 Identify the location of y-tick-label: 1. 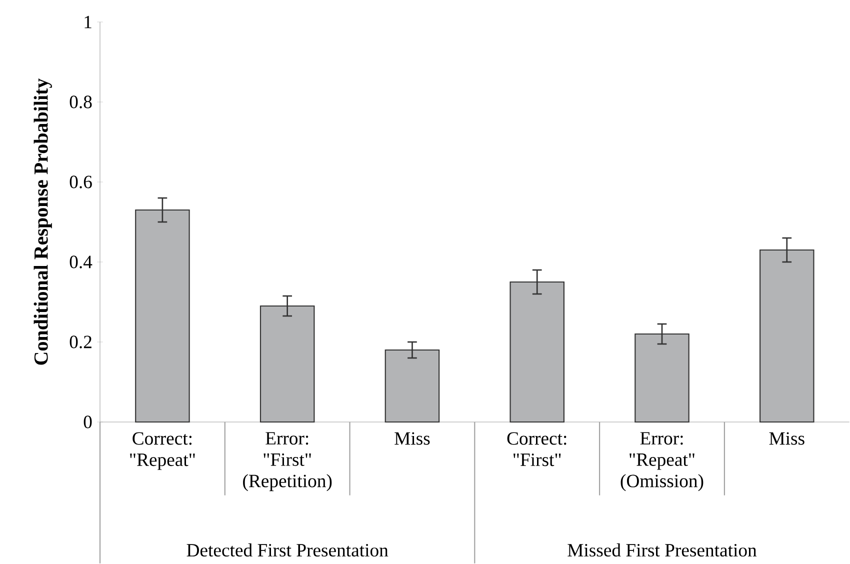
(88, 22).